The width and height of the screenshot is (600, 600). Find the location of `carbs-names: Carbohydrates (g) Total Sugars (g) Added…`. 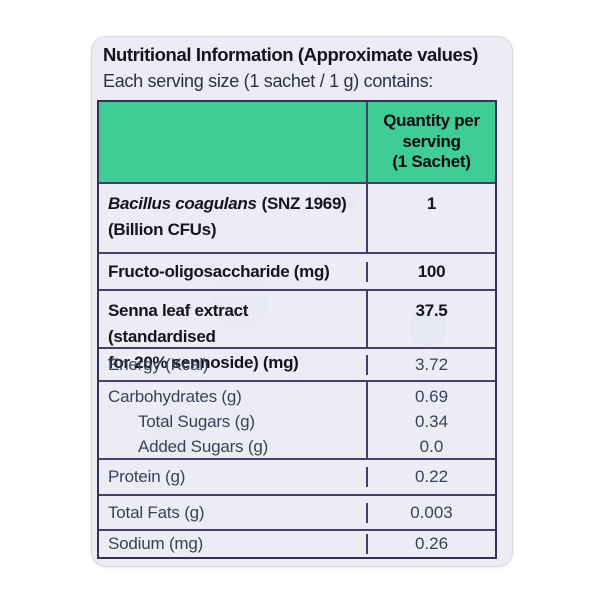

carbs-names: Carbohydrates (g) Total Sugars (g) Added… is located at coordinates (232, 420).